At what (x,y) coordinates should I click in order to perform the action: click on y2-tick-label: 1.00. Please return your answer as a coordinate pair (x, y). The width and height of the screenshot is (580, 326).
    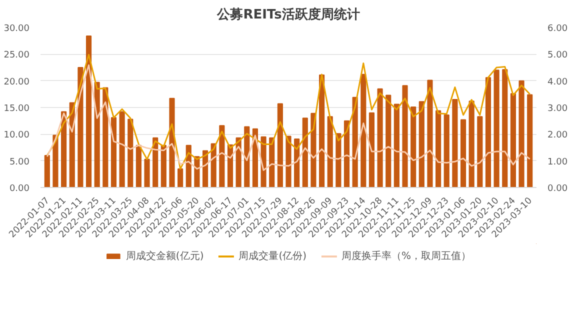
    Looking at the image, I should click on (558, 162).